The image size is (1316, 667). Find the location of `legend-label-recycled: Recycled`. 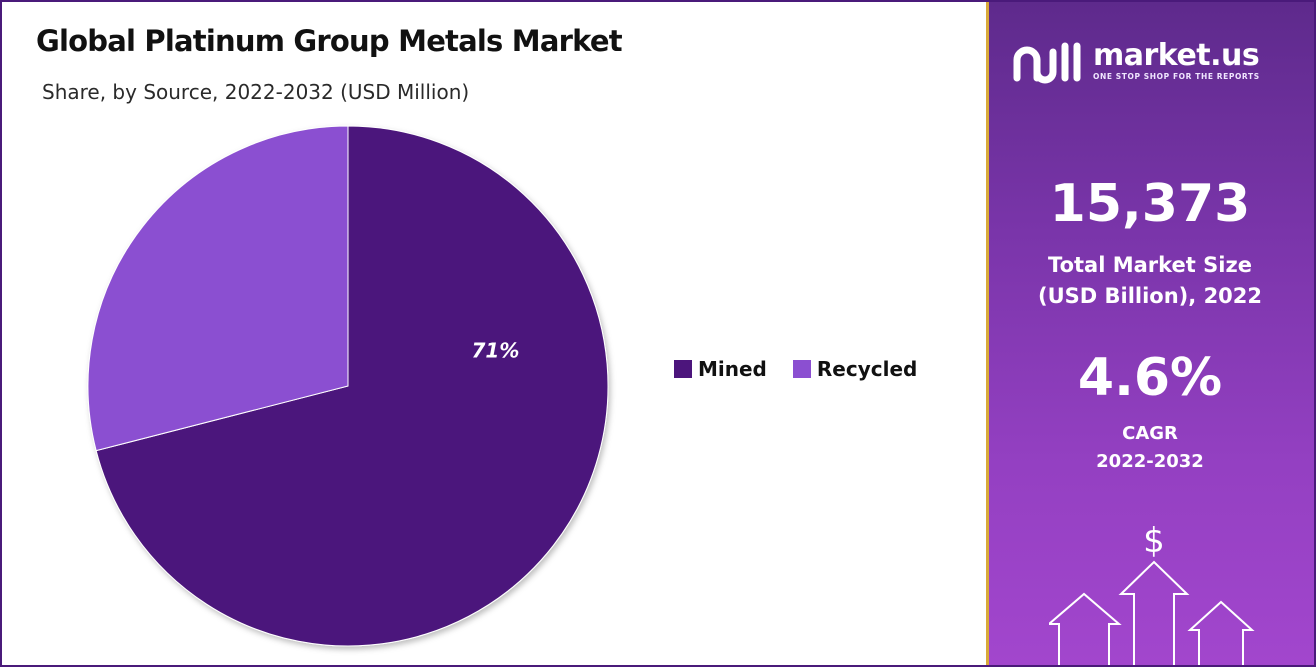

legend-label-recycled: Recycled is located at coordinates (867, 369).